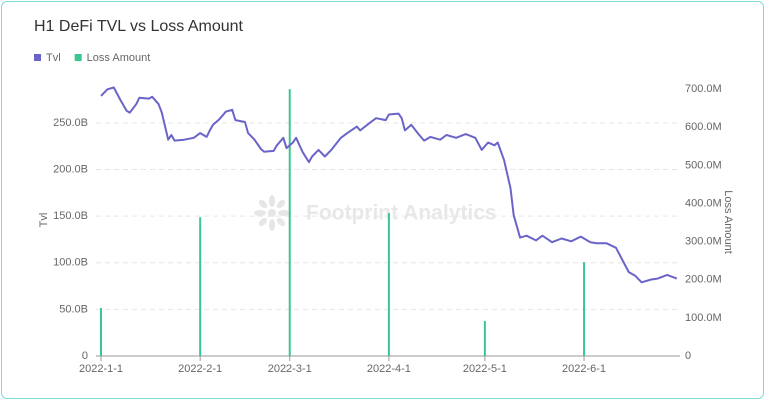  Describe the element at coordinates (401, 213) in the screenshot. I see `watermark: Footprint Analytics` at that location.